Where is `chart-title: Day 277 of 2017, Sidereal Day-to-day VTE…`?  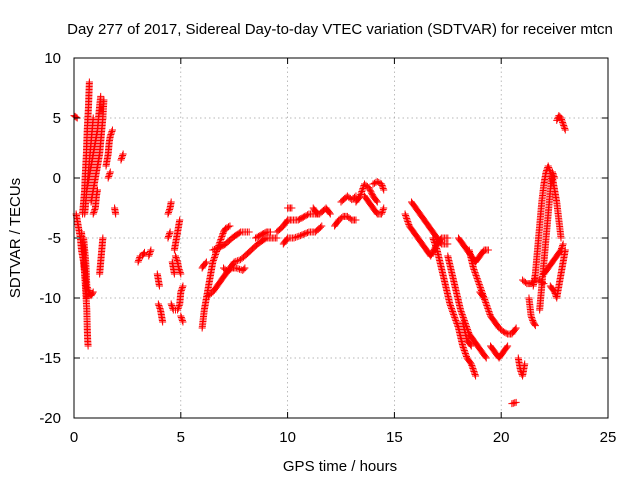 chart-title: Day 277 of 2017, Sidereal Day-to-day VTE… is located at coordinates (340, 29).